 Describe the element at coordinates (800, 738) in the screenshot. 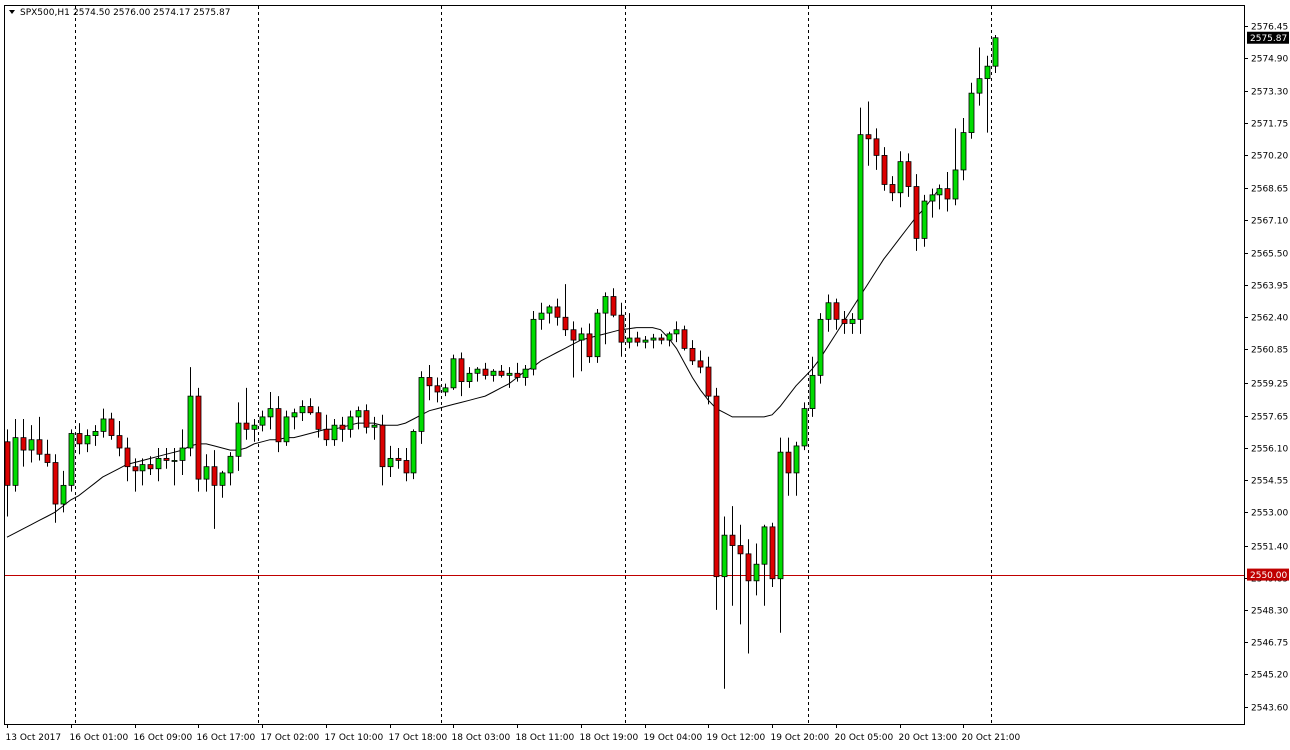

I see `time-tick-label: 19 Oct 20:00` at that location.